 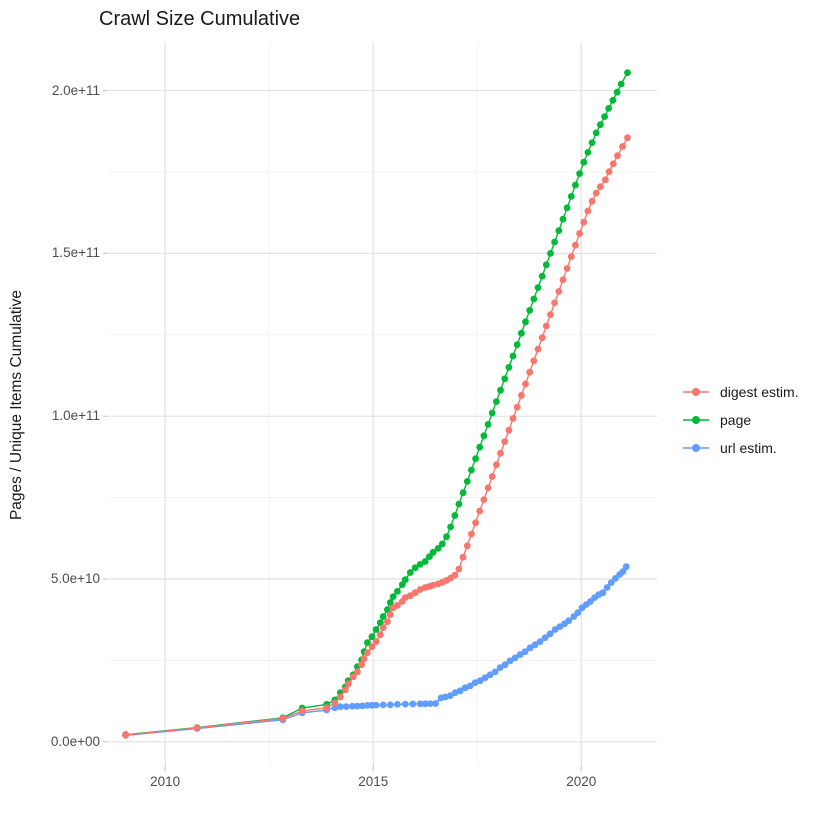 I want to click on series-url-estim, so click(x=376, y=651).